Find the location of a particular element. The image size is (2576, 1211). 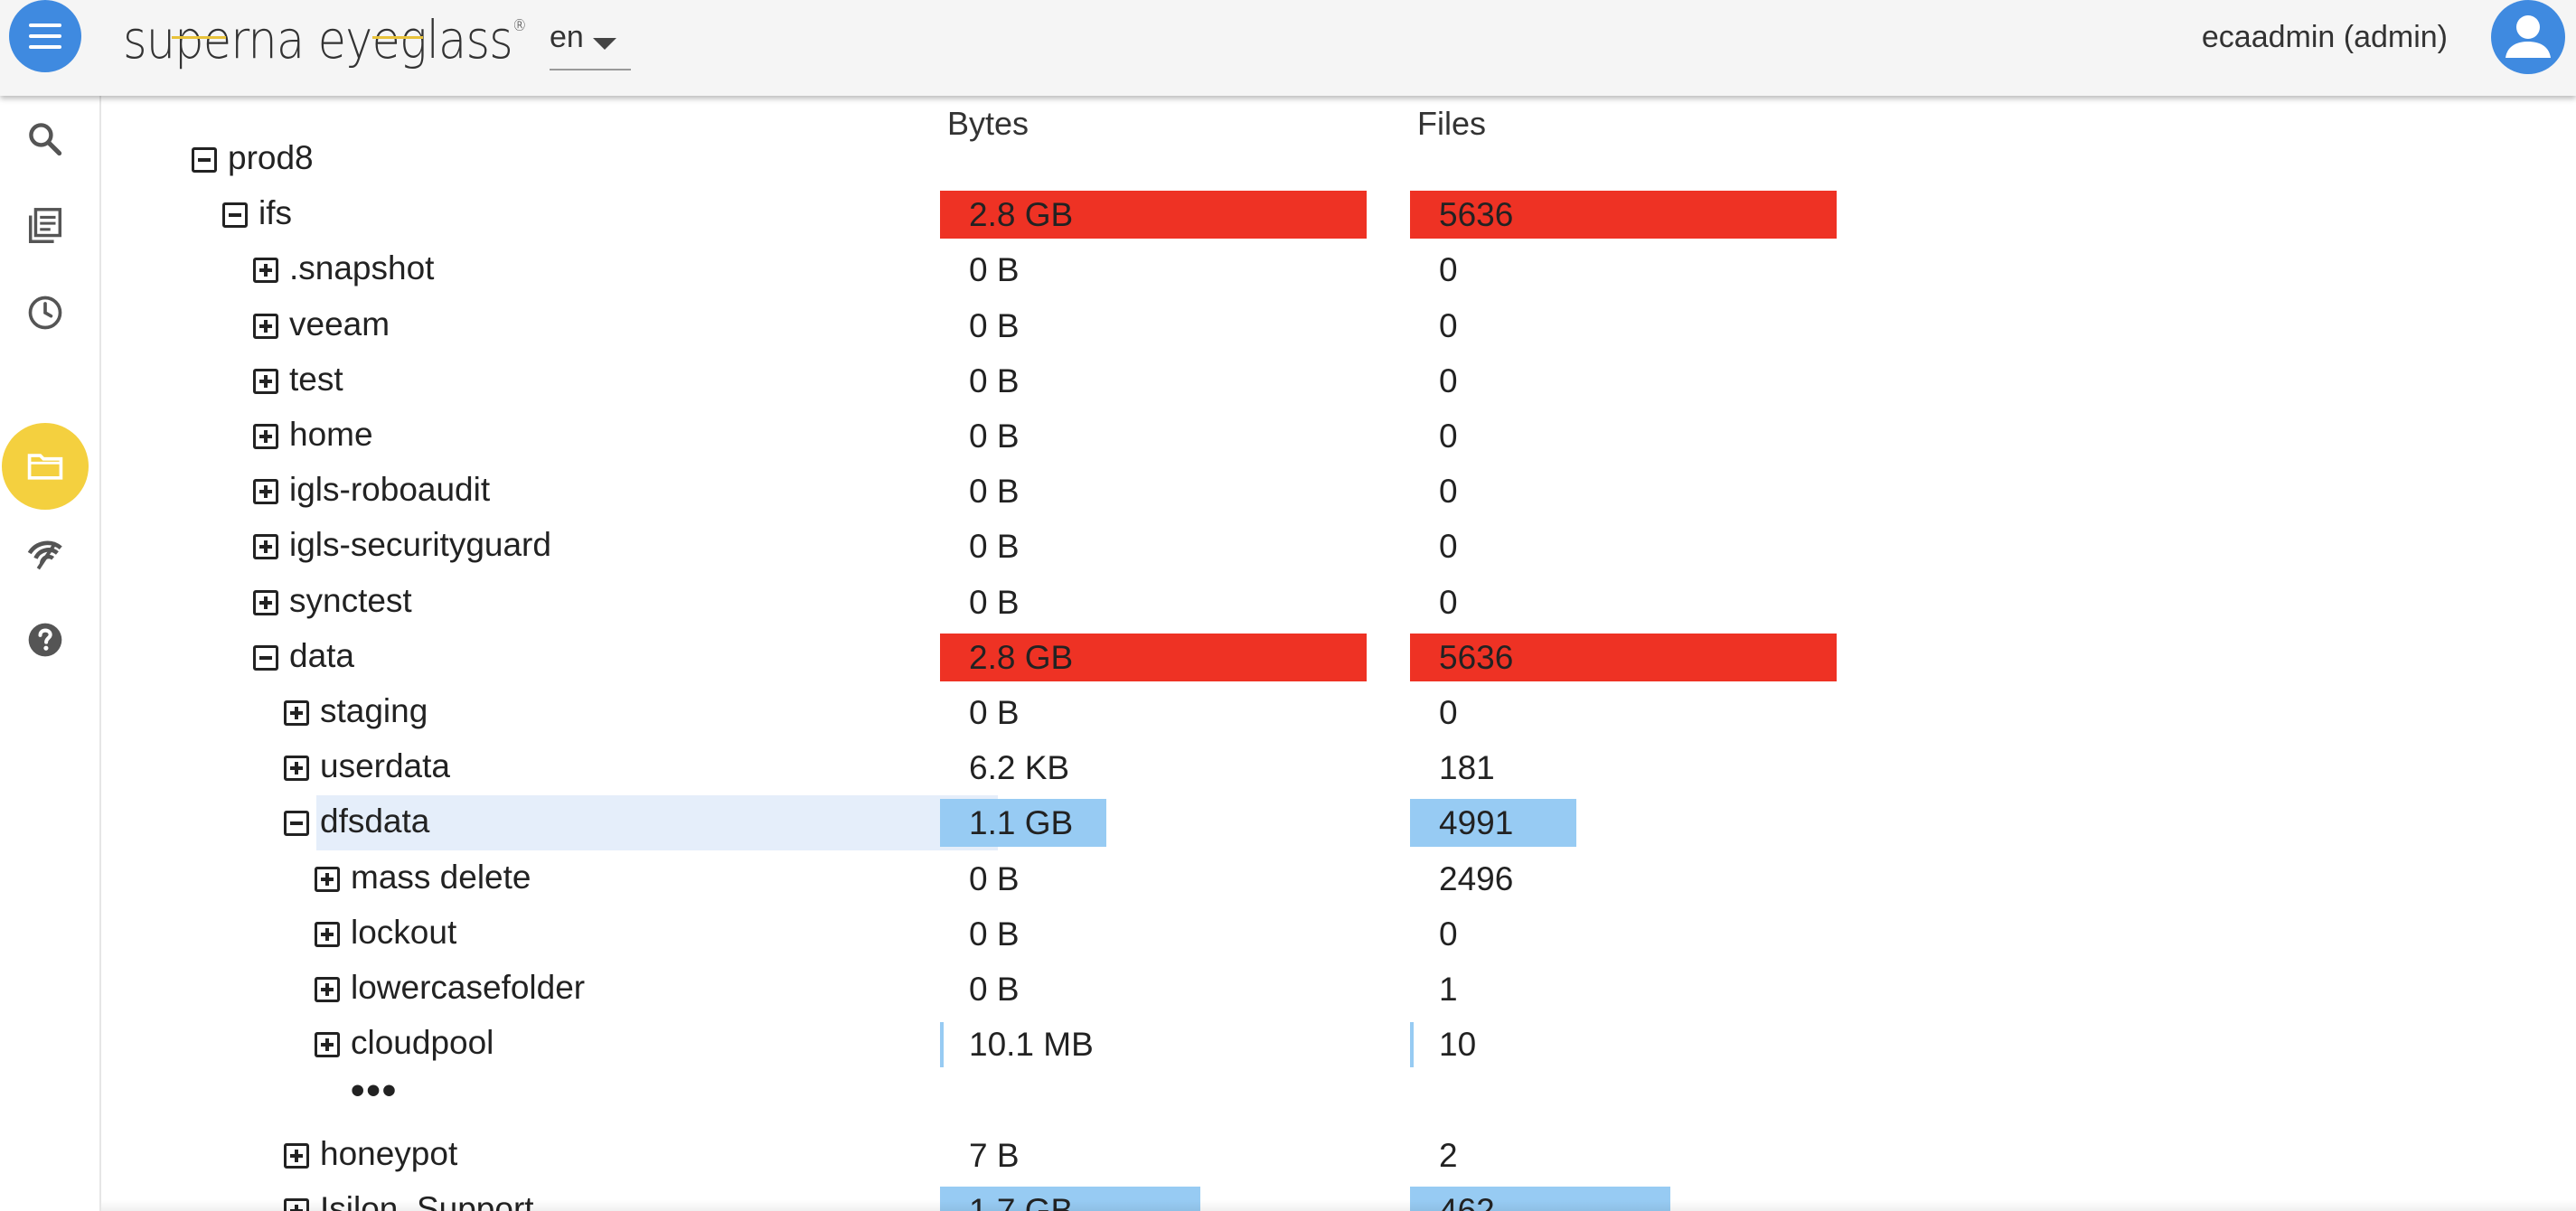

folder-name: veeam is located at coordinates (340, 324).